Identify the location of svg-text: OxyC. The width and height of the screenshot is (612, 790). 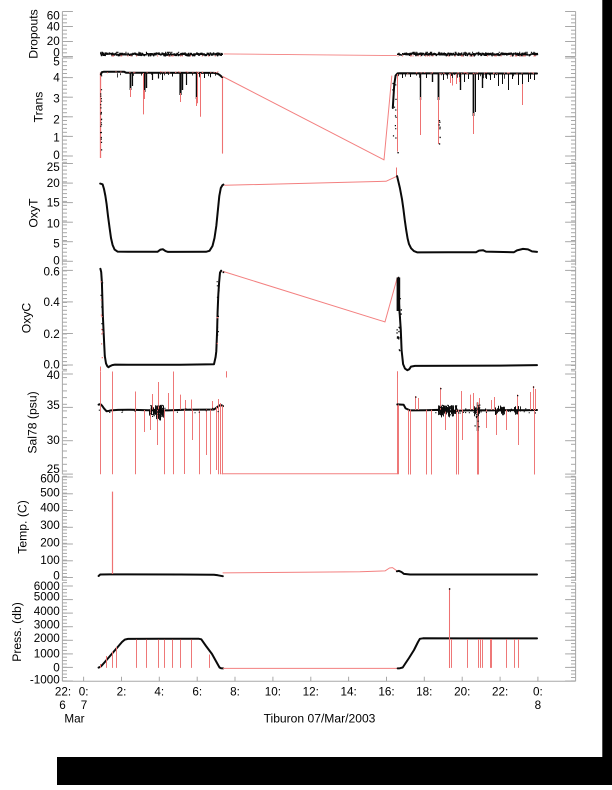
(26, 318).